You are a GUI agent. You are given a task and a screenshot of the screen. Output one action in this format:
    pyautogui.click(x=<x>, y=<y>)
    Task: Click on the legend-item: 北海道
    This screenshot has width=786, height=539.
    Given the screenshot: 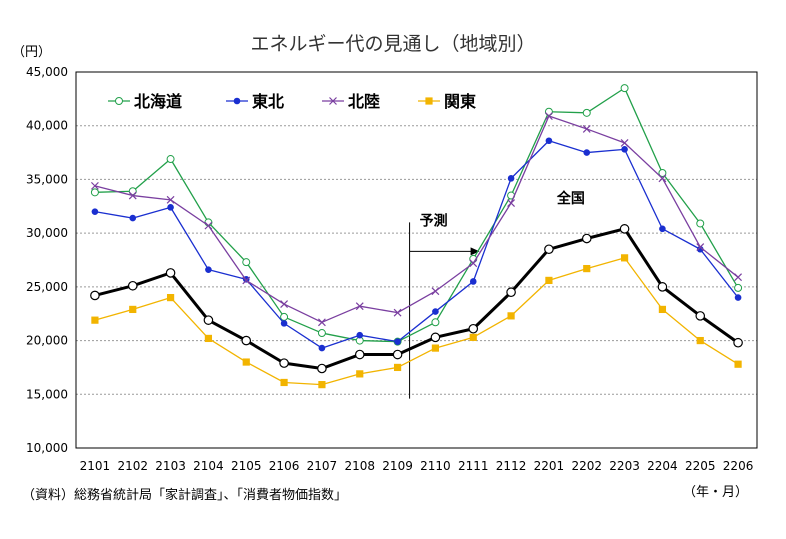 What is the action you would take?
    pyautogui.click(x=145, y=101)
    